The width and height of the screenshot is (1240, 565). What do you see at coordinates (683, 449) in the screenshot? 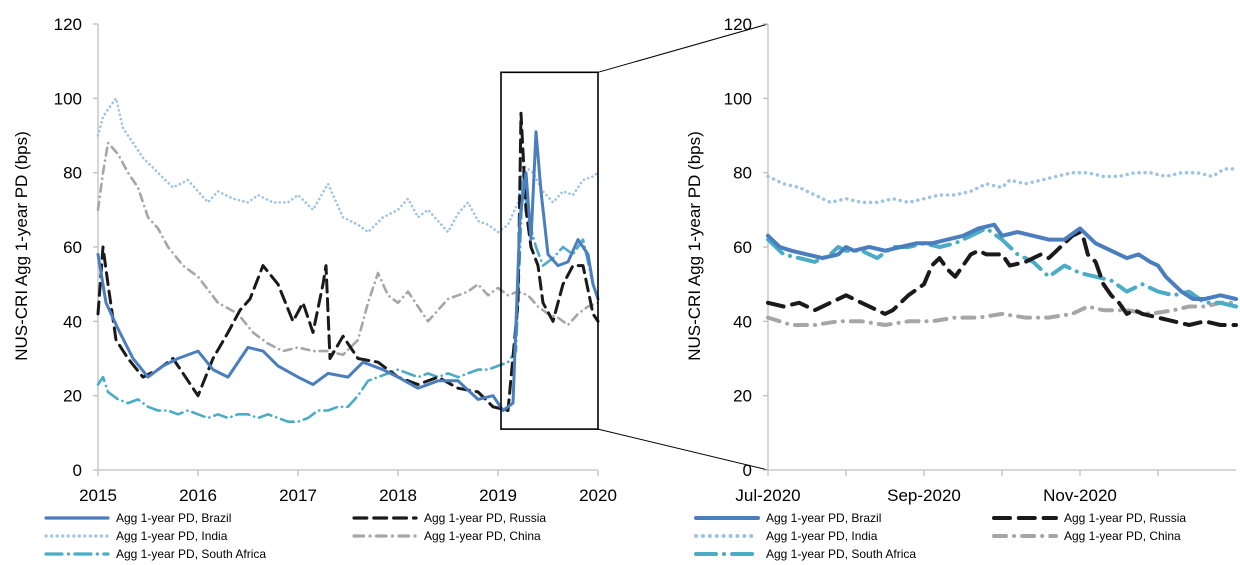
I see `zoom-connector-bottom` at bounding box center [683, 449].